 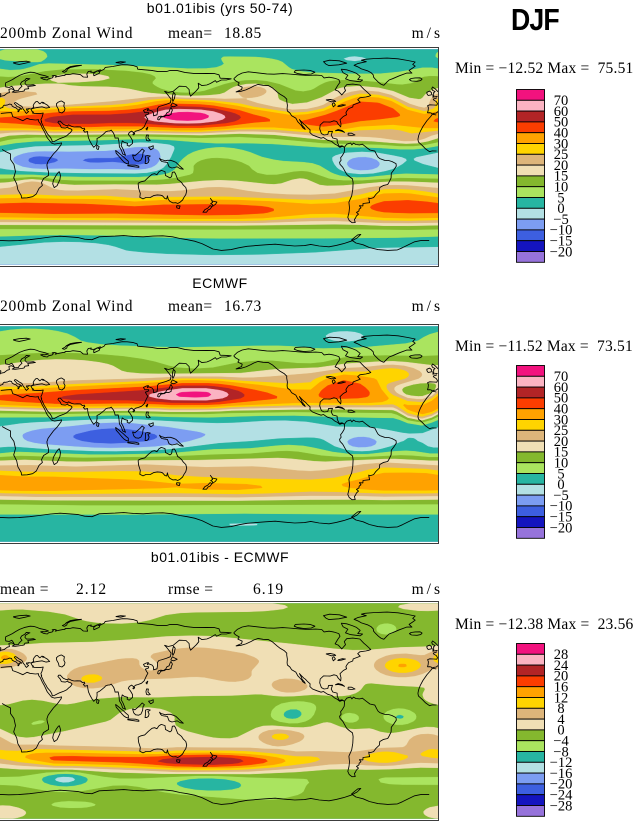 I want to click on svg-text: −16, so click(x=561, y=774).